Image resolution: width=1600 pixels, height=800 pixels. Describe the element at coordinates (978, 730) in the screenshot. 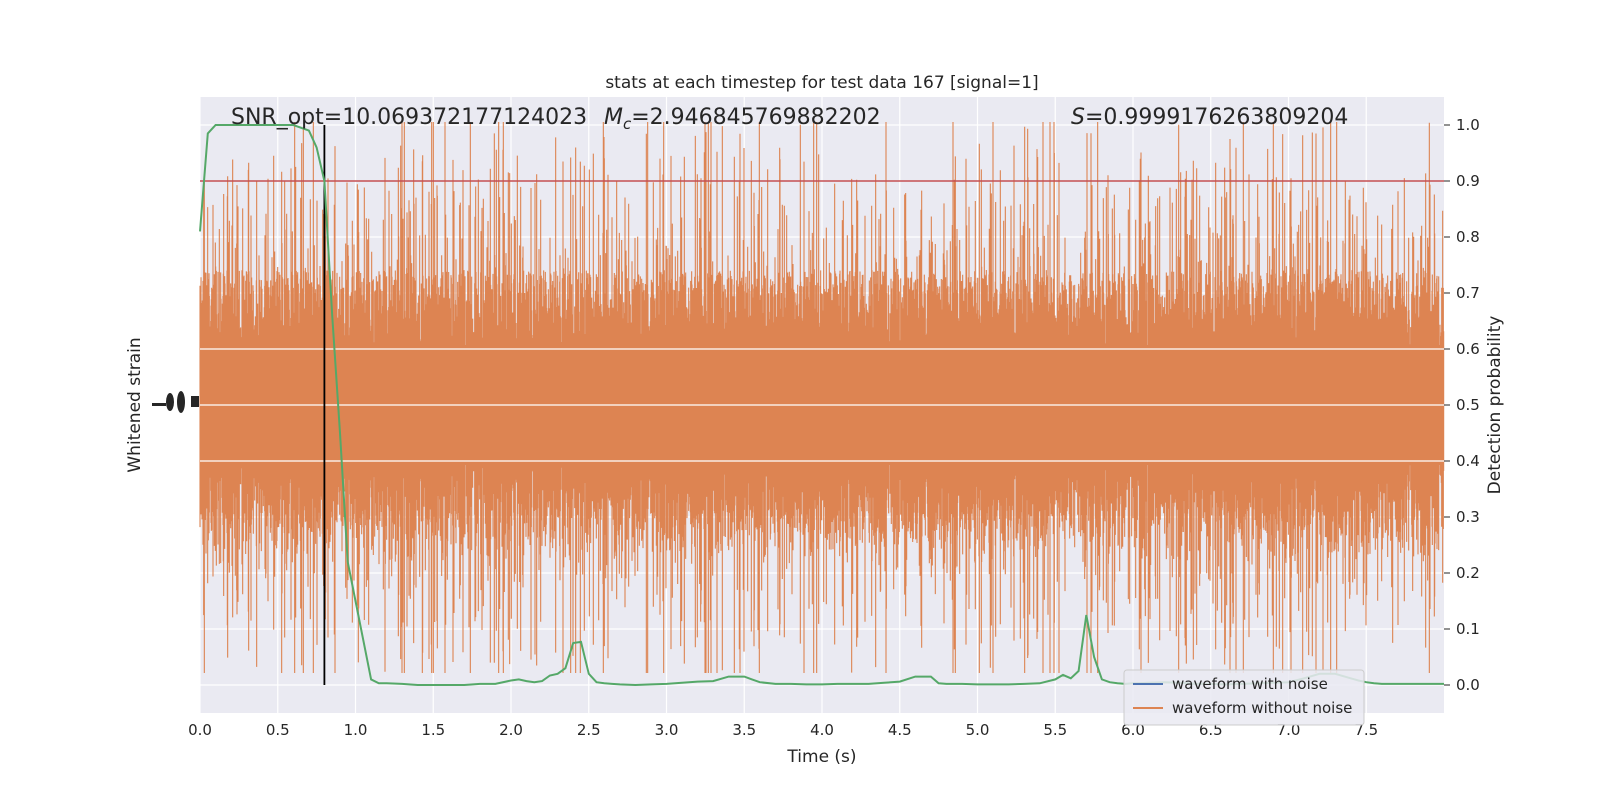

I see `x-tick-label: 5.0` at that location.